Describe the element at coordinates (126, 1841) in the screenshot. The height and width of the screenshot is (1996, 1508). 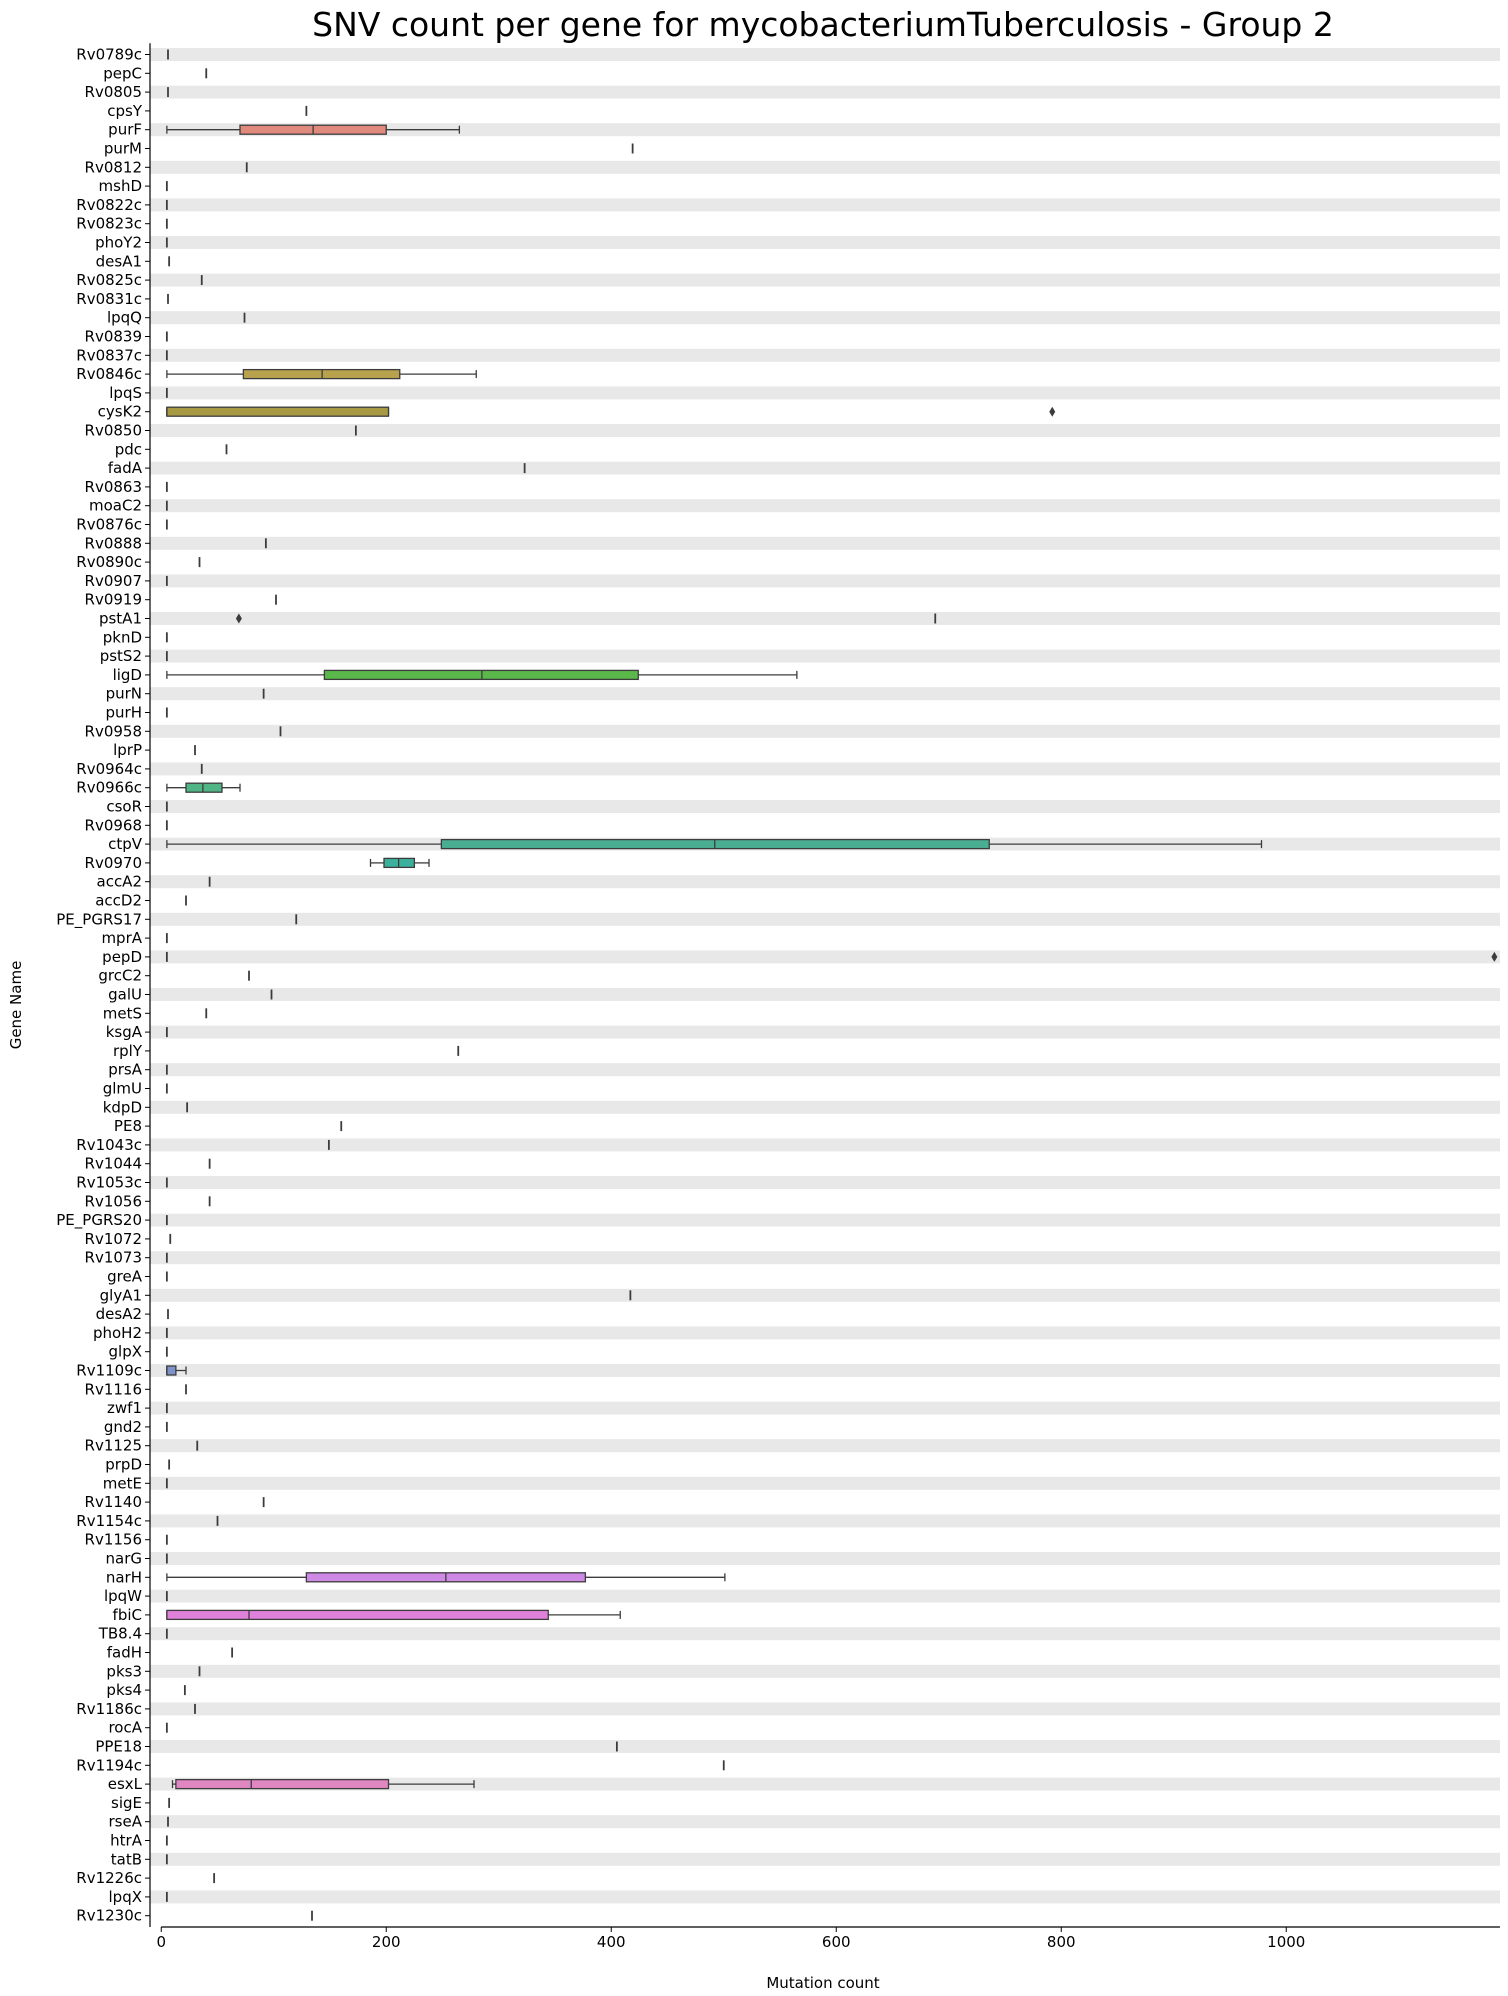
I see `y-tick-label: htrA` at that location.